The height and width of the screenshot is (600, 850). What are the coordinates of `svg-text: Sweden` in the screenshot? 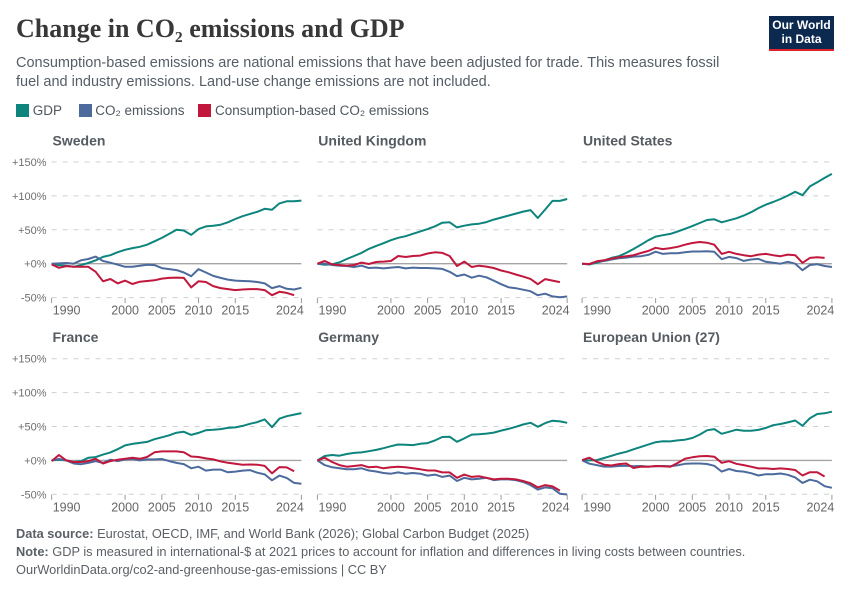 It's located at (79, 141).